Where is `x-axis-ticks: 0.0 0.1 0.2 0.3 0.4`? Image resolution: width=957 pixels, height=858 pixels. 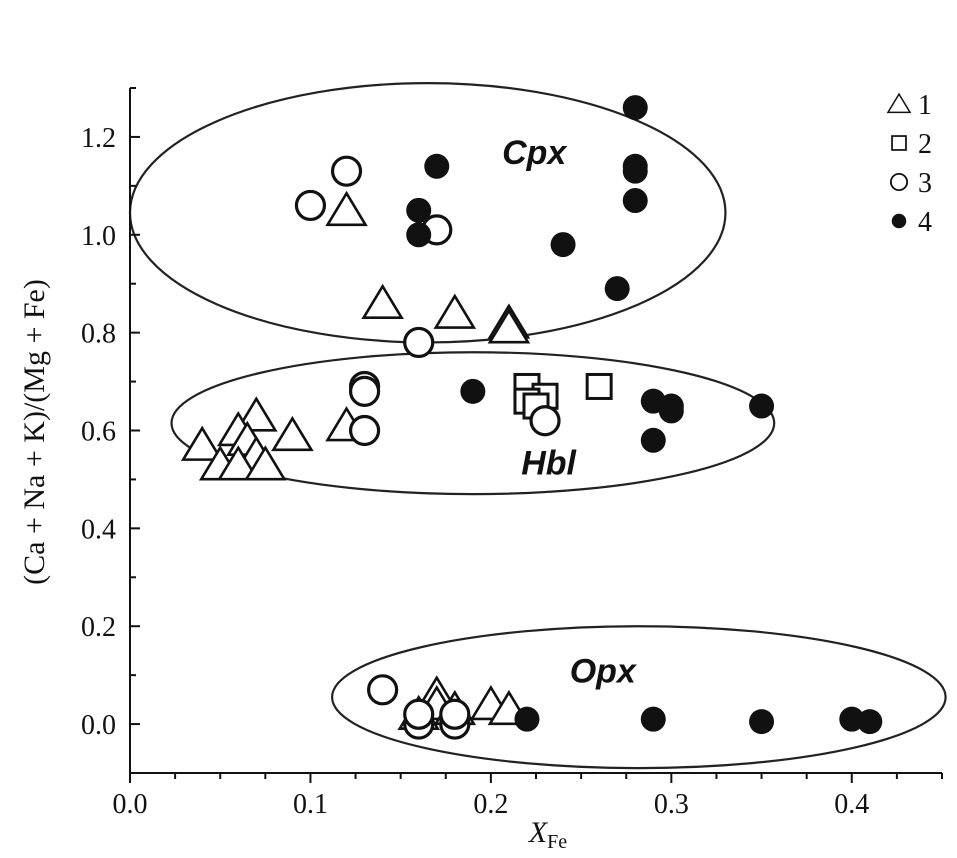
x-axis-ticks: 0.0 0.1 0.2 0.3 0.4 is located at coordinates (528, 796).